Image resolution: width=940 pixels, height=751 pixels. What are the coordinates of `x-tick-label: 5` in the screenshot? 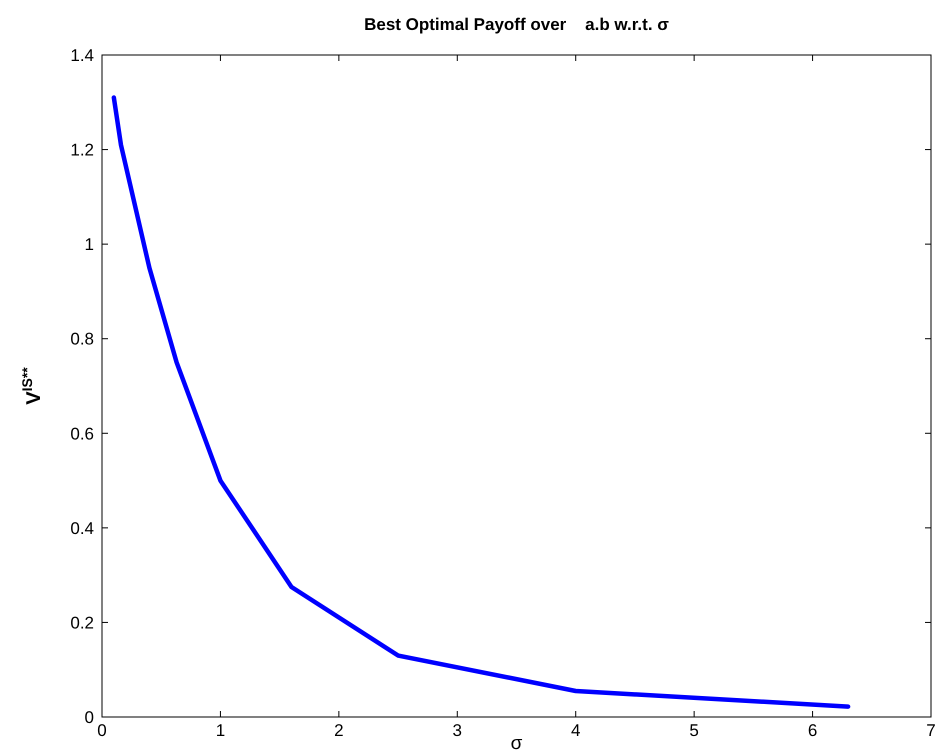 It's located at (694, 730).